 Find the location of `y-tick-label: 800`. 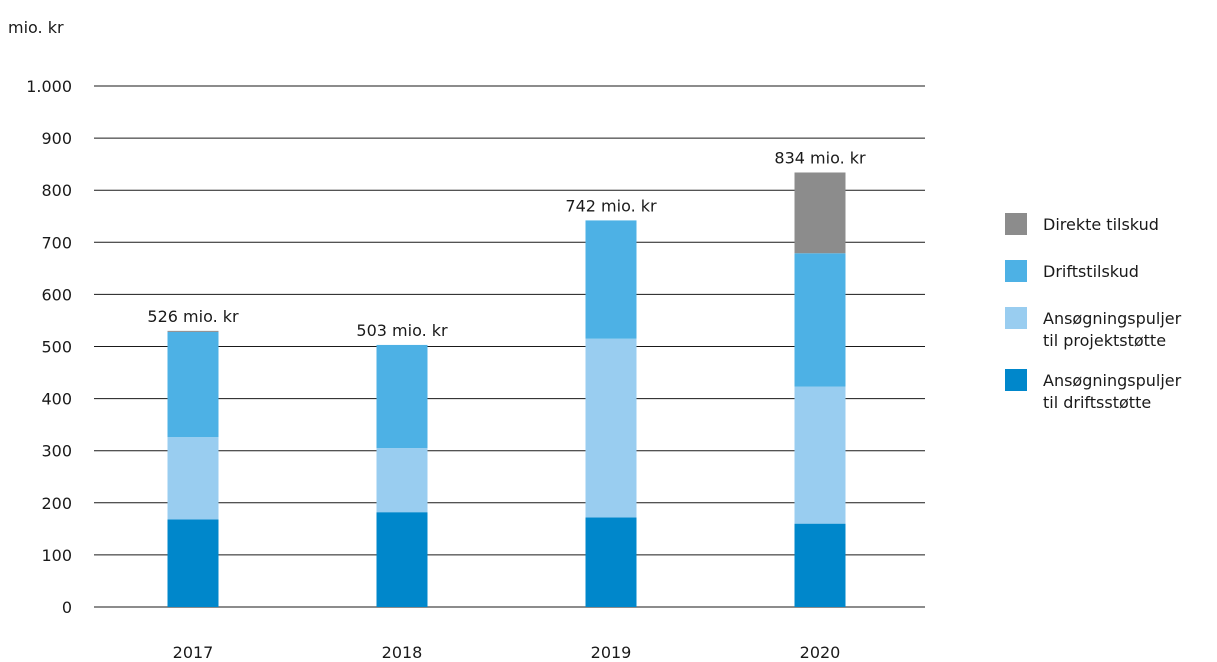

y-tick-label: 800 is located at coordinates (56, 190).